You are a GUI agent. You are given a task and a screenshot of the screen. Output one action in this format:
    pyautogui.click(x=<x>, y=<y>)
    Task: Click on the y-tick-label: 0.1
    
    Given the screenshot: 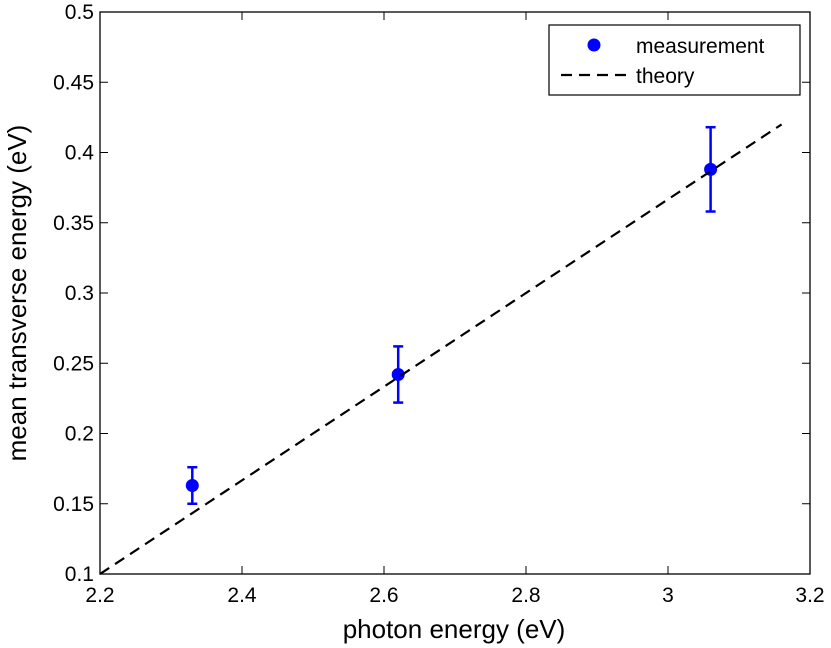 What is the action you would take?
    pyautogui.click(x=79, y=574)
    